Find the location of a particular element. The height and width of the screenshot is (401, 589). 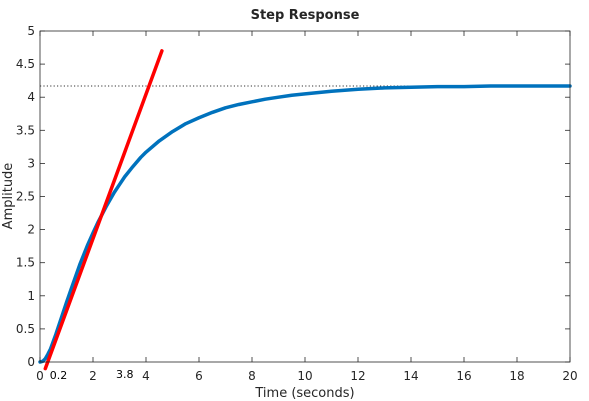

y-tick-label: 1 is located at coordinates (31, 296).